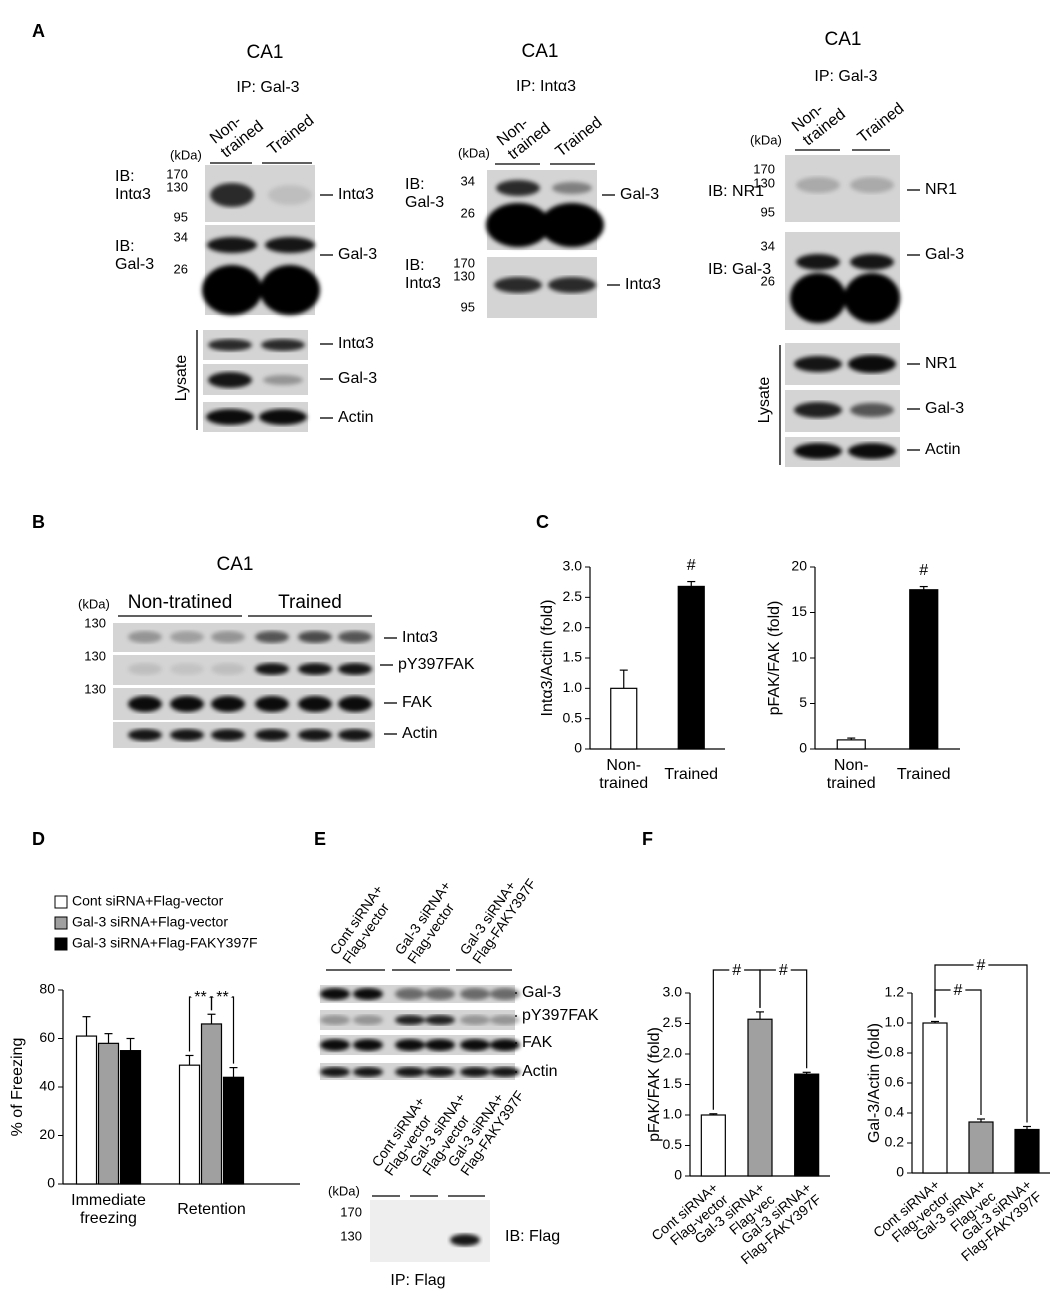 The width and height of the screenshot is (1061, 1300). I want to click on blot-strip, so click(430, 1231).